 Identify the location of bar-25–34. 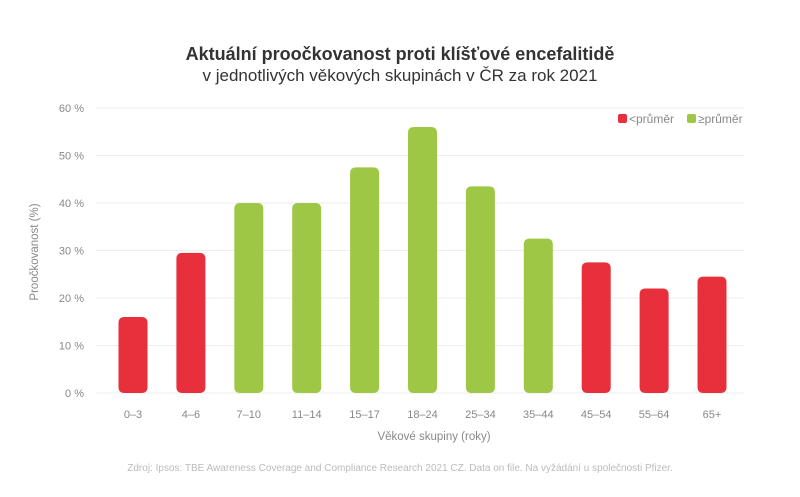
(480, 289).